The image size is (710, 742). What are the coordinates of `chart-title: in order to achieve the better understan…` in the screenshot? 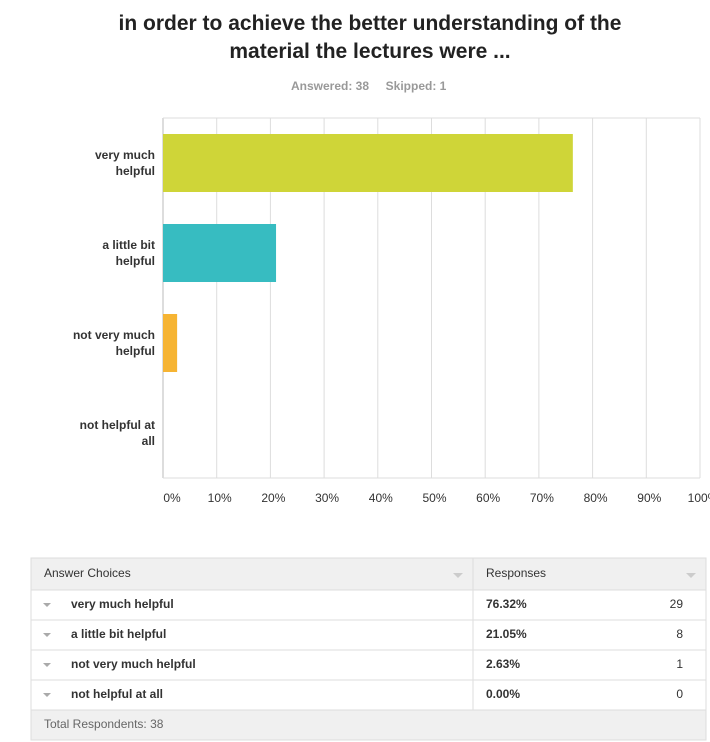 It's located at (370, 37).